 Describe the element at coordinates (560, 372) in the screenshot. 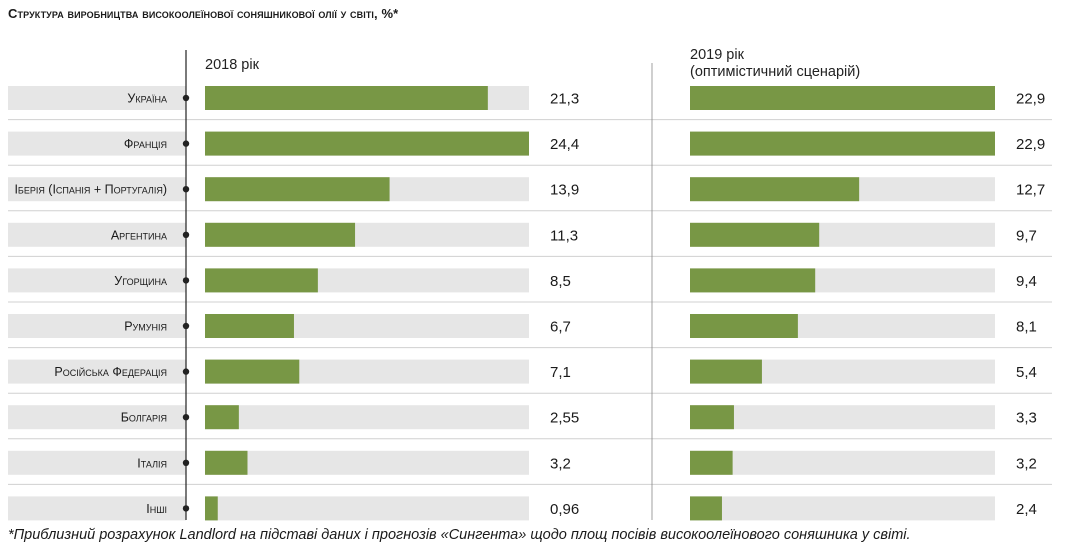

I see `value-label: 7,1` at that location.